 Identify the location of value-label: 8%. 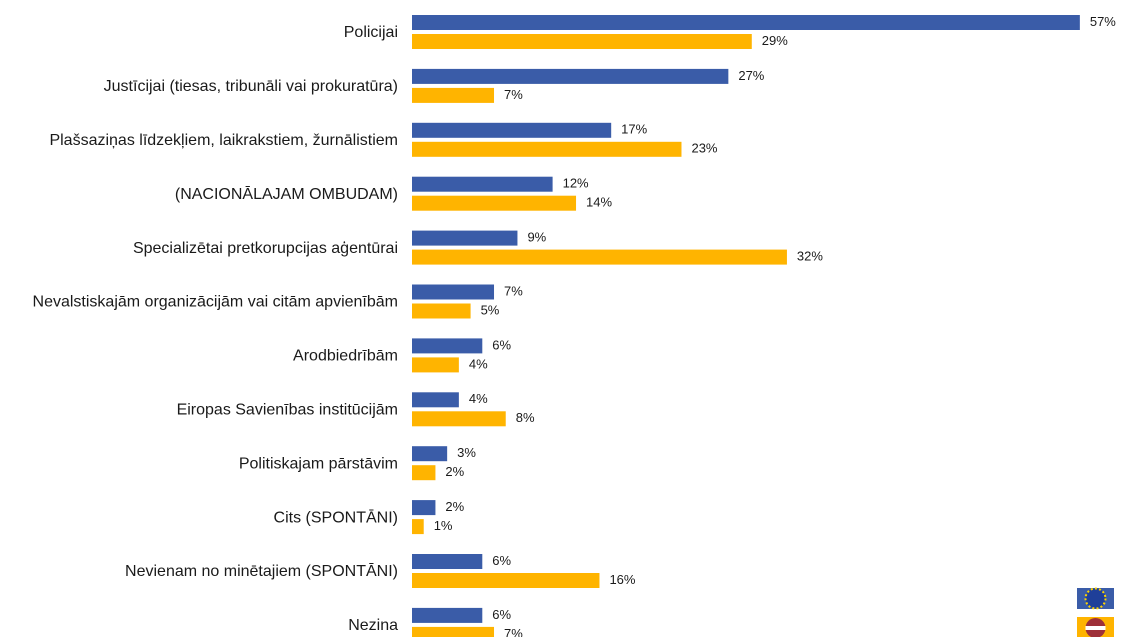
(525, 417).